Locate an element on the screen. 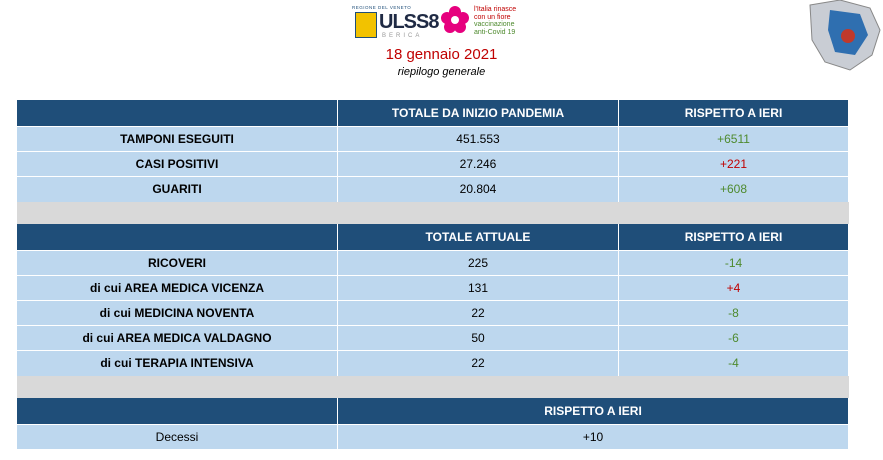 The image size is (883, 460). row-value: 27.246 is located at coordinates (478, 164).